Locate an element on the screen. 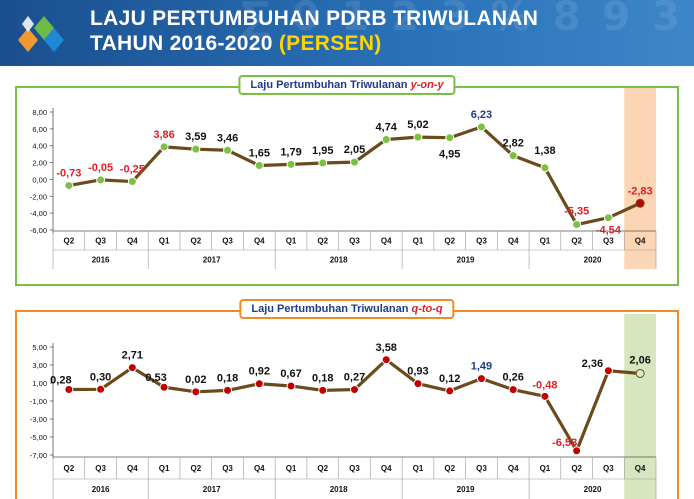 This screenshot has width=694, height=499. qtq-chart-title-suffix: q-to-q is located at coordinates (427, 309).